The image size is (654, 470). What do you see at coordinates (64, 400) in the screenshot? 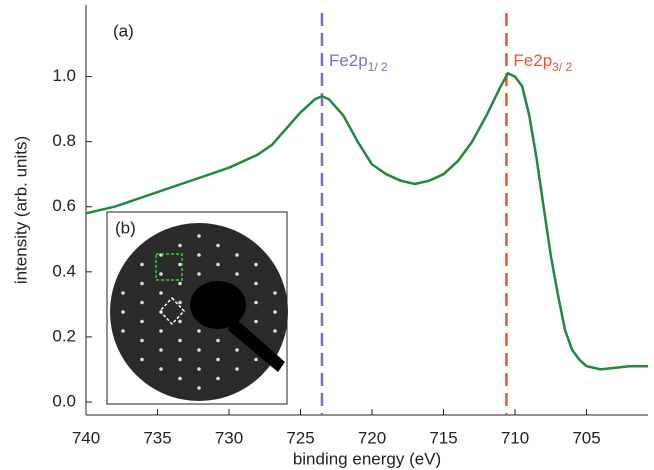
I see `y-tick-label: 0.0` at bounding box center [64, 400].